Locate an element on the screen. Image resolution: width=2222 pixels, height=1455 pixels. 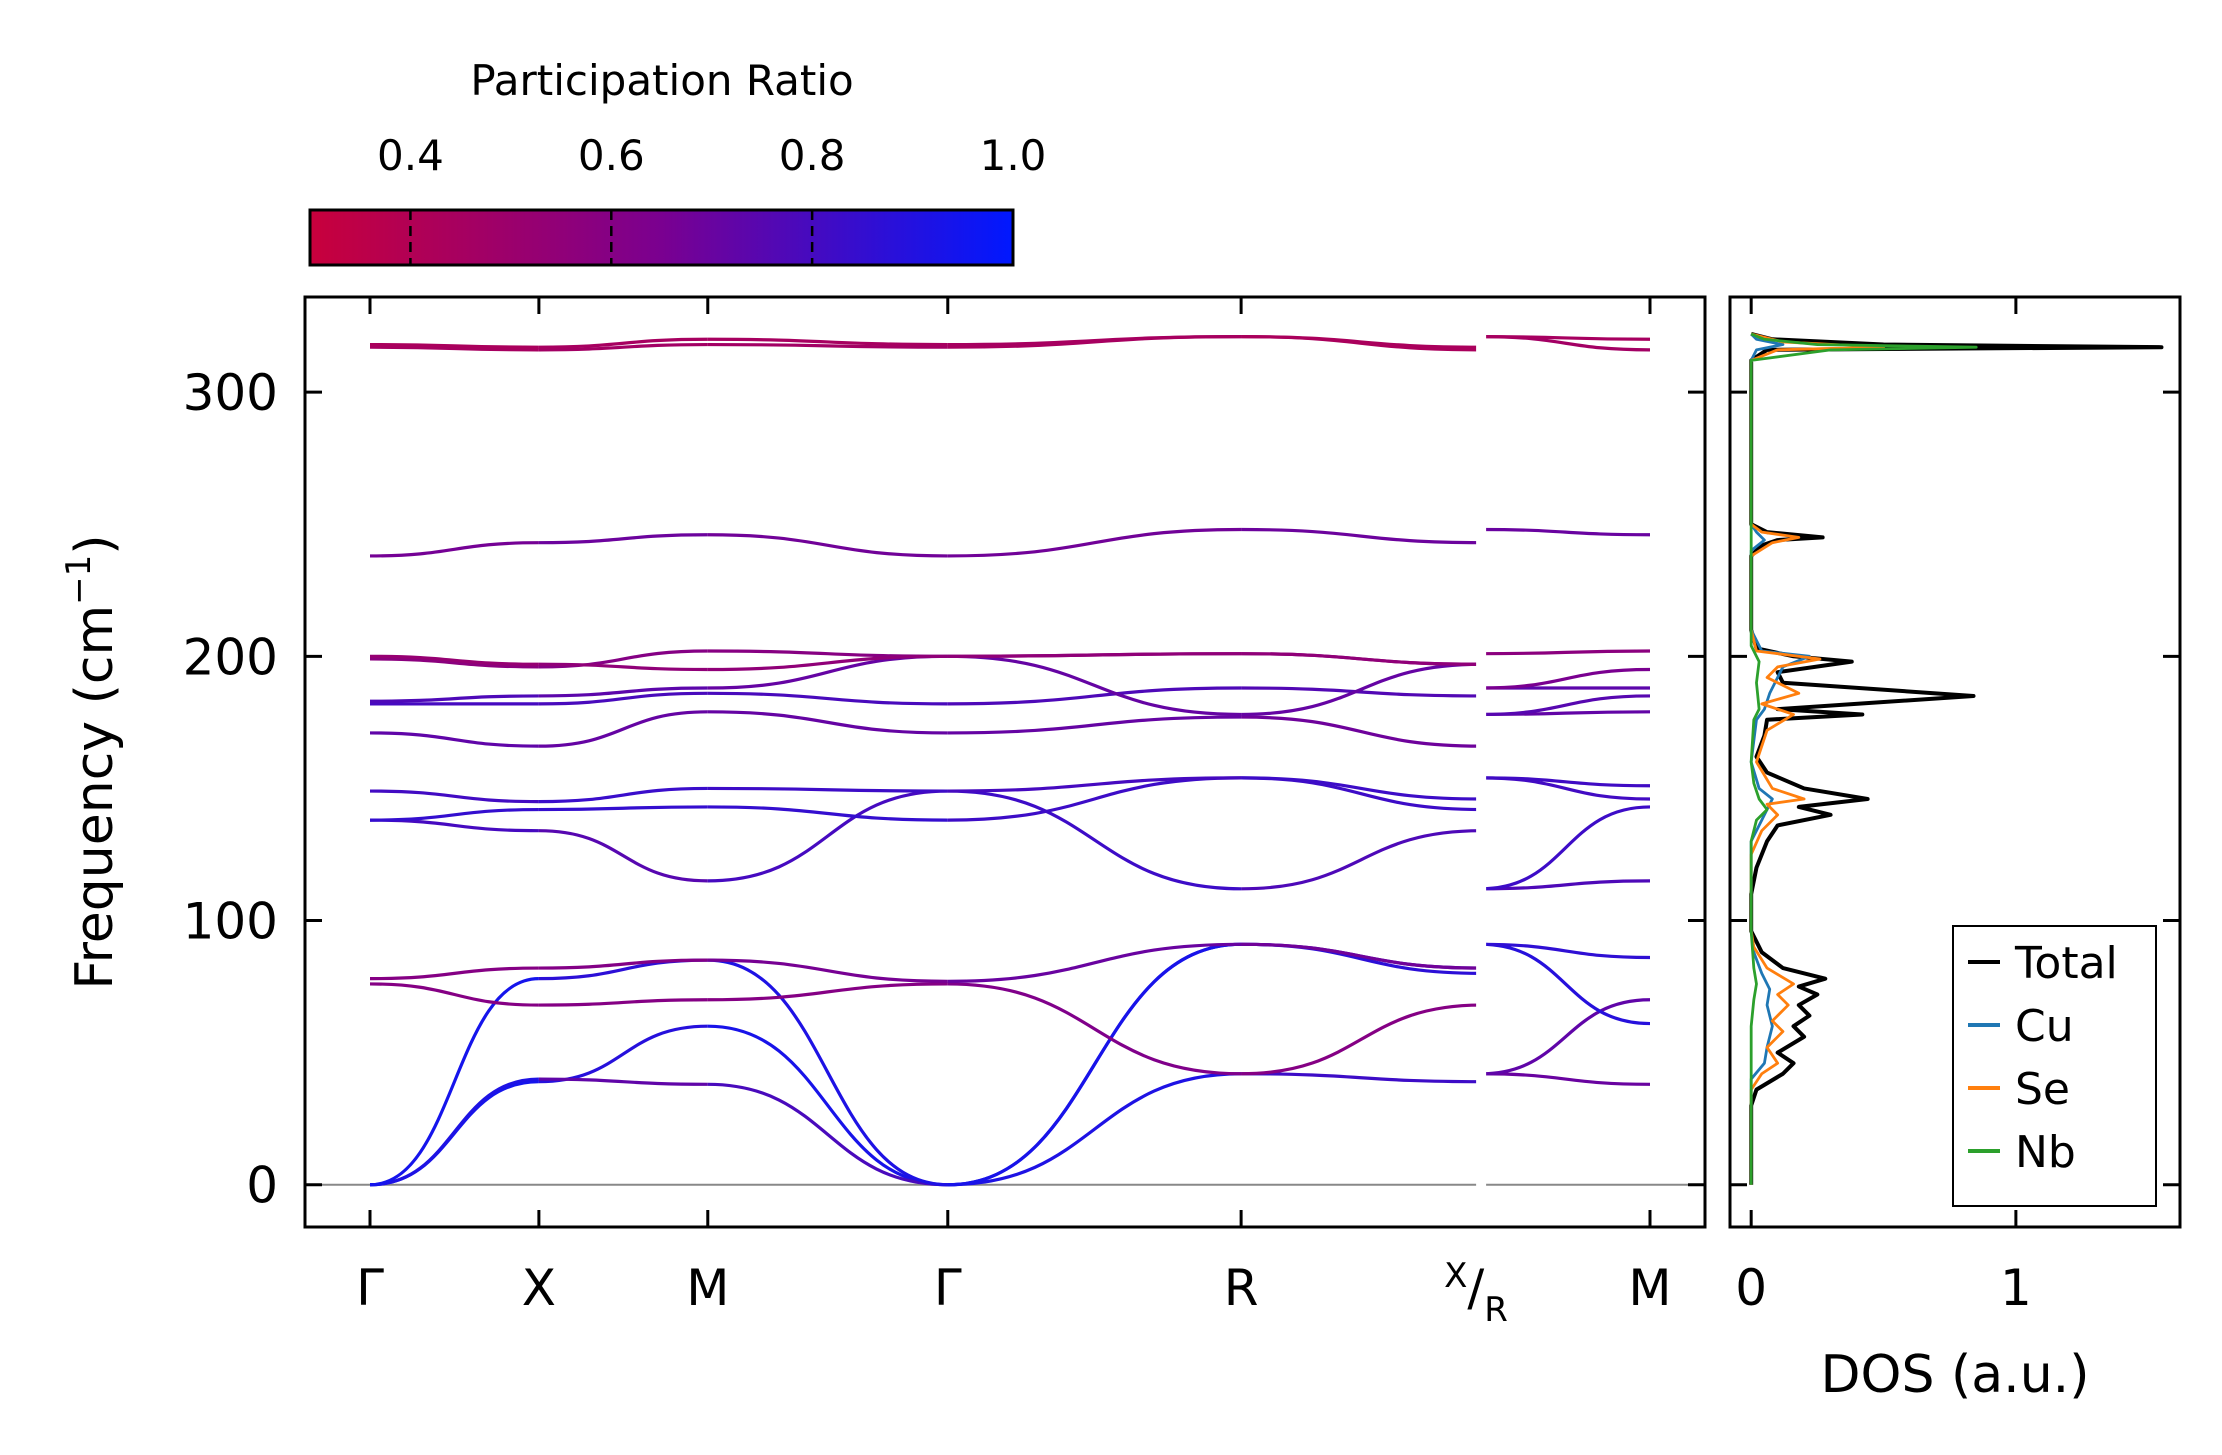
colorbar: Participation Ratio 0.4 0.6 0.8 1.0 is located at coordinates (677, 161).